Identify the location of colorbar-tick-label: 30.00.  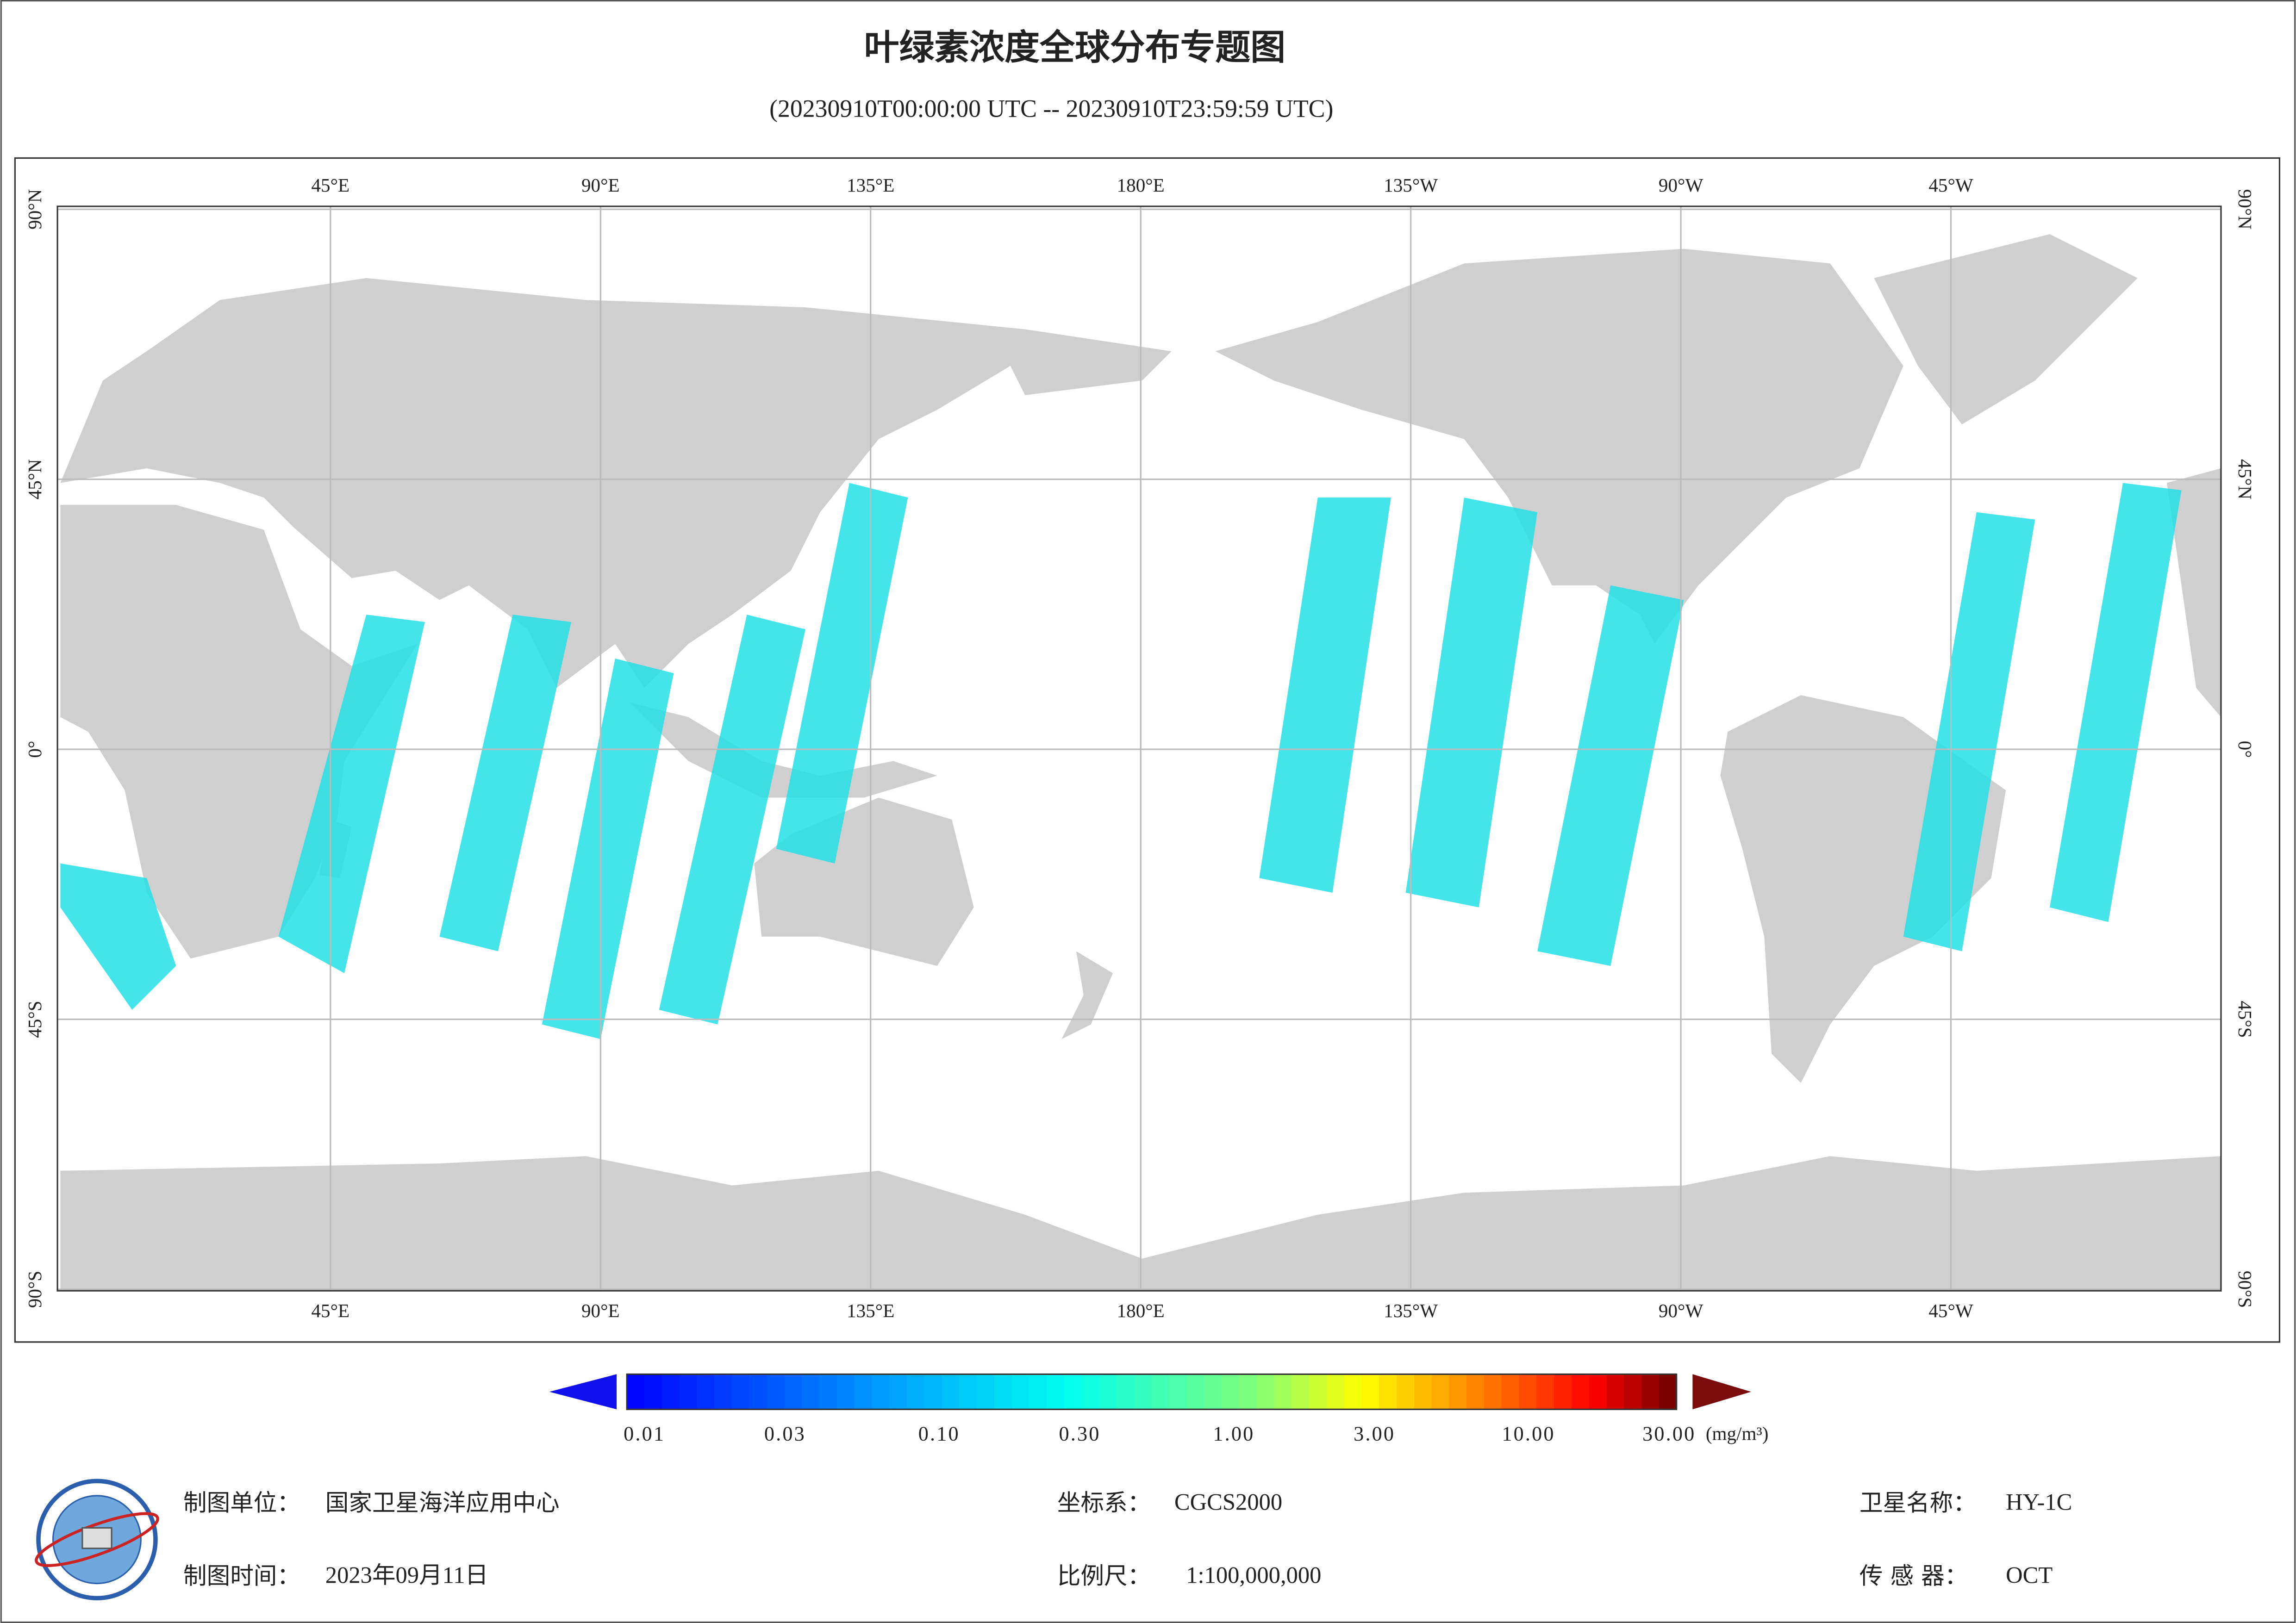
(1669, 1433).